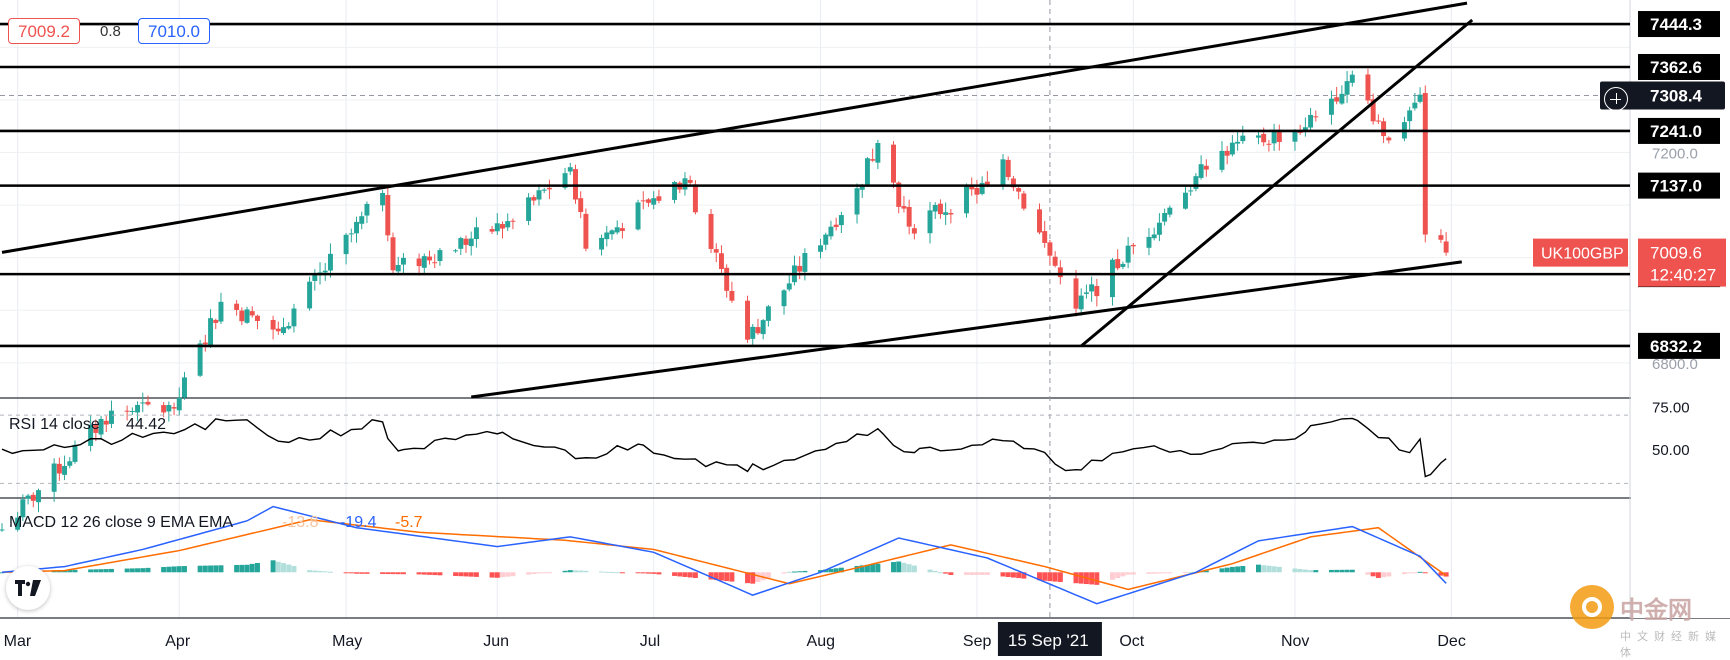  What do you see at coordinates (44, 31) in the screenshot?
I see `bid-price-box: 7009.2` at bounding box center [44, 31].